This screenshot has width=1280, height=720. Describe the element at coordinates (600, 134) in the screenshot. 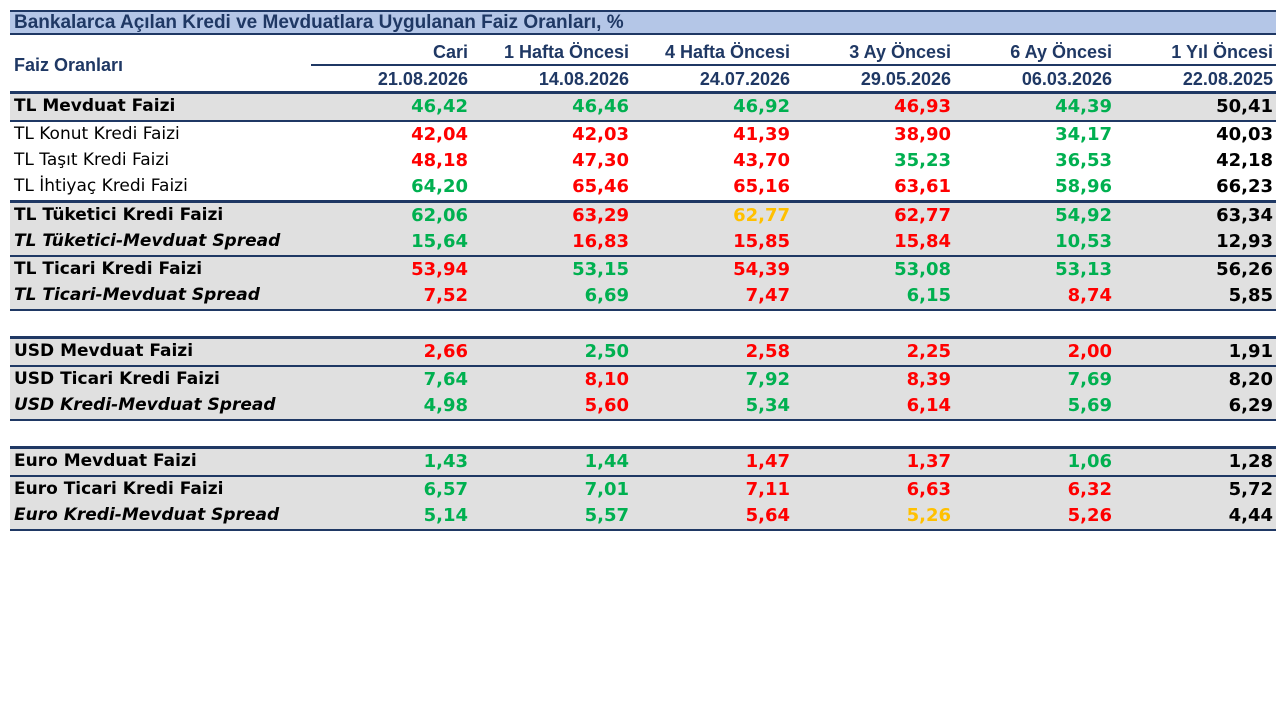

I see `rate-cell: 42,03` at that location.